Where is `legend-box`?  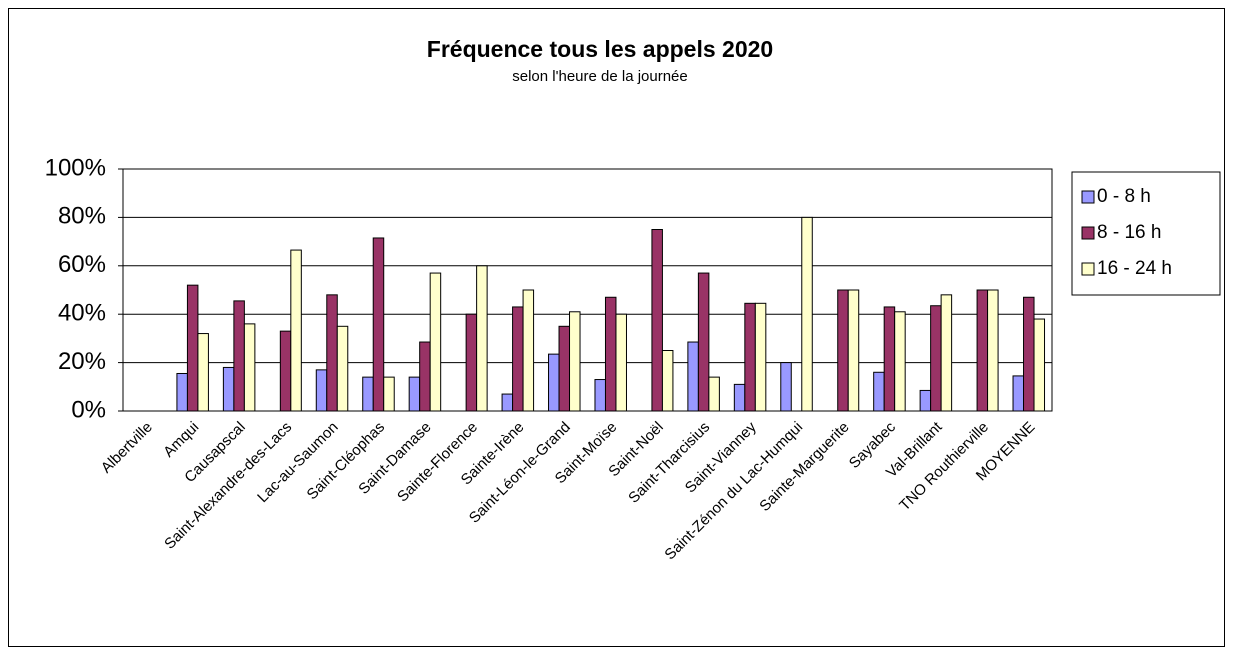
legend-box is located at coordinates (1146, 233).